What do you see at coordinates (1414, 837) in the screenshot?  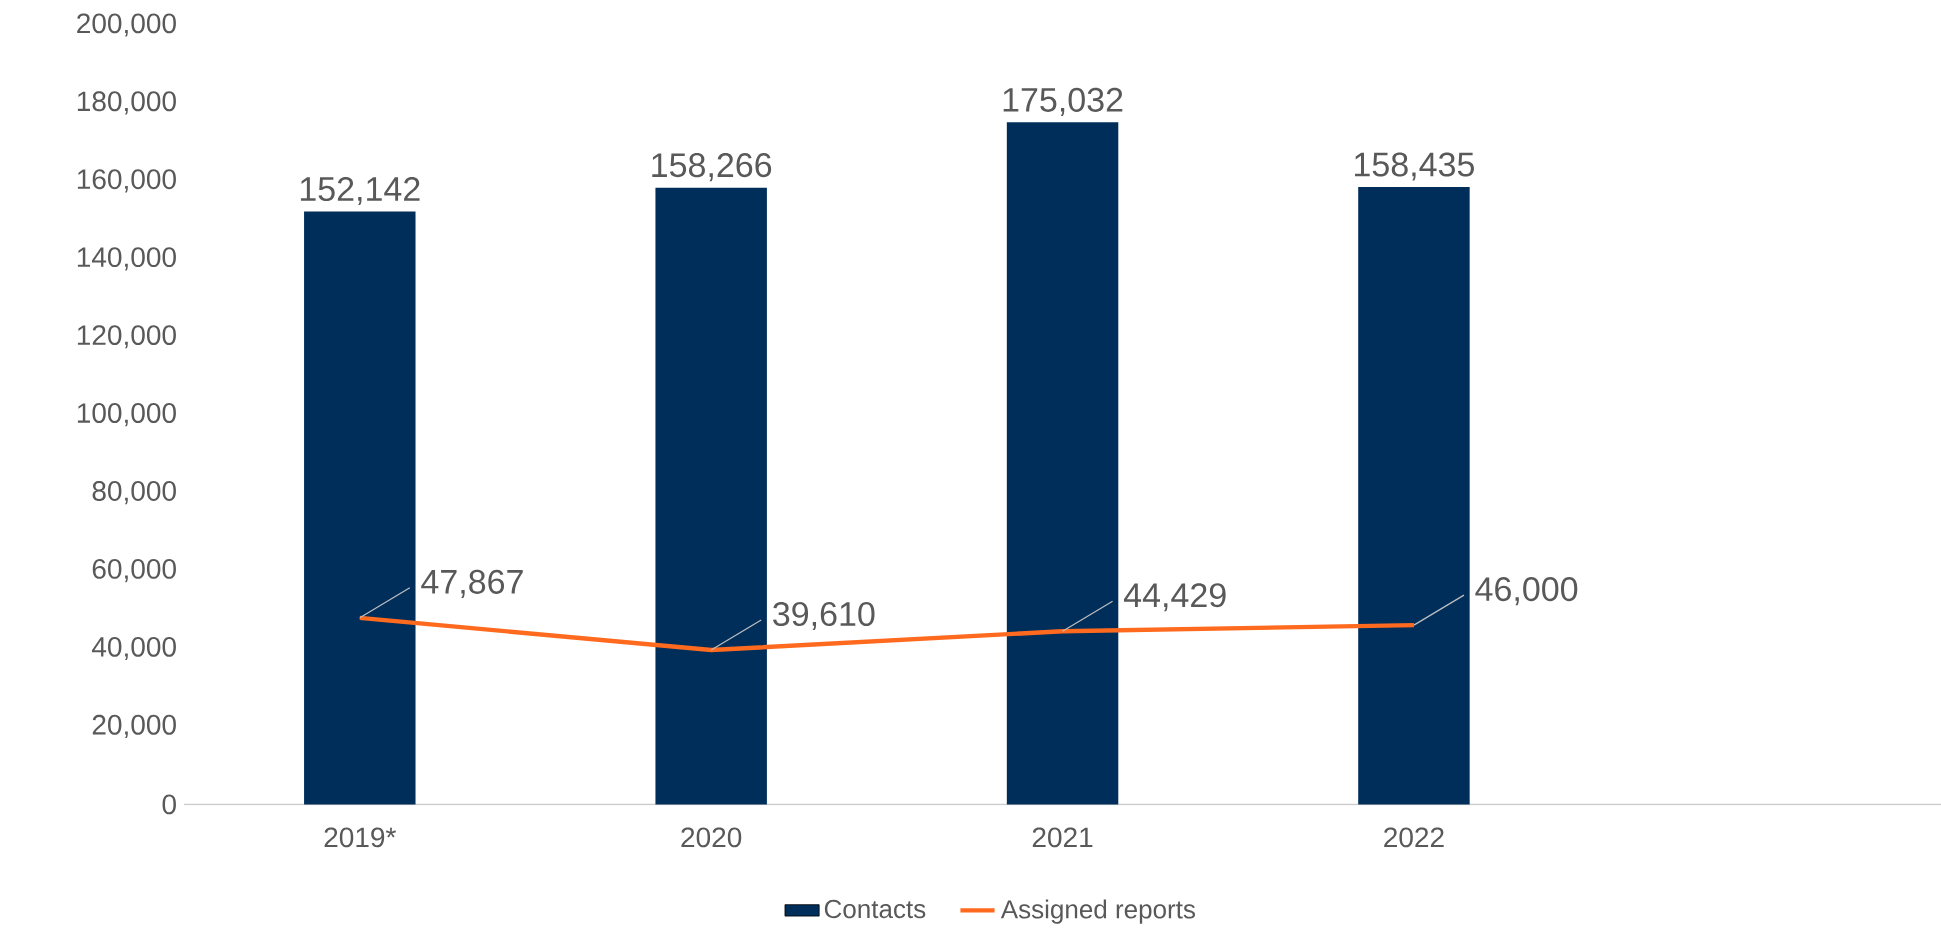 I see `x-tick-label: 2022` at bounding box center [1414, 837].